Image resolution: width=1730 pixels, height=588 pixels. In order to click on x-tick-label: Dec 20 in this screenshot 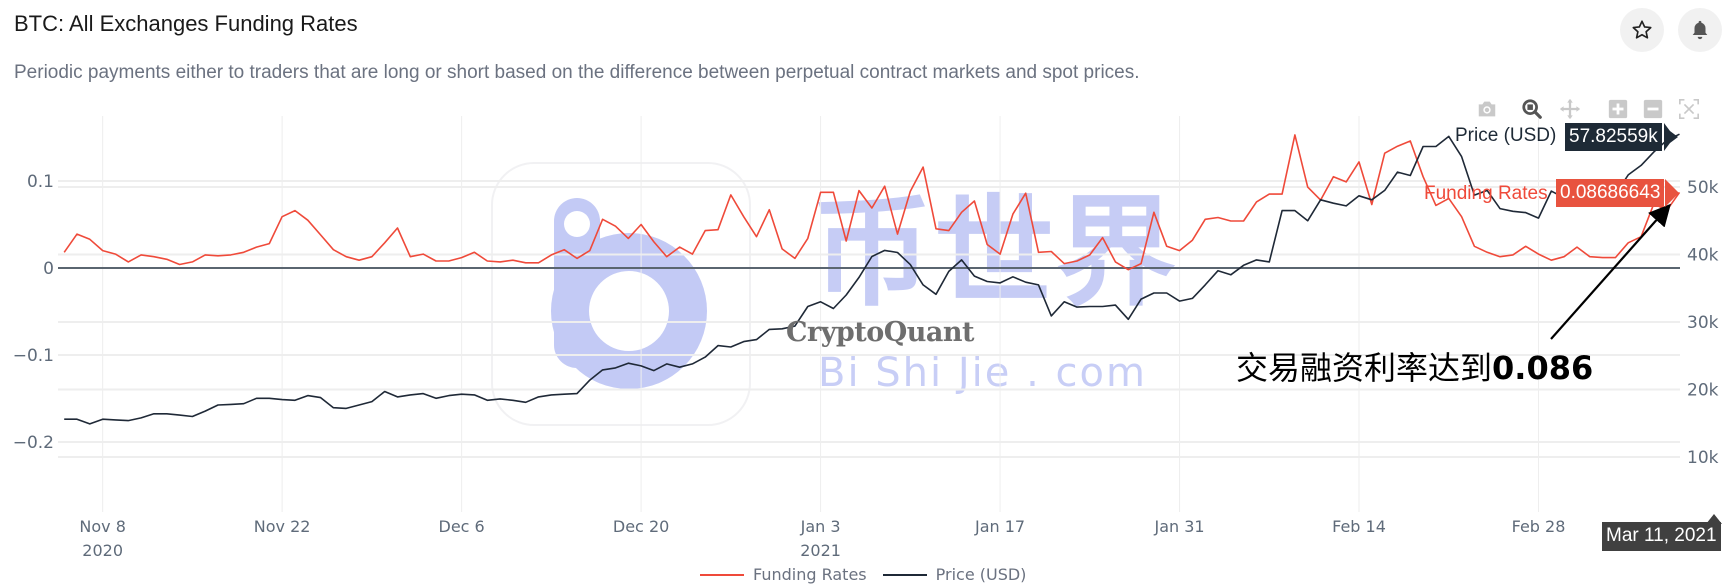, I will do `click(641, 526)`.